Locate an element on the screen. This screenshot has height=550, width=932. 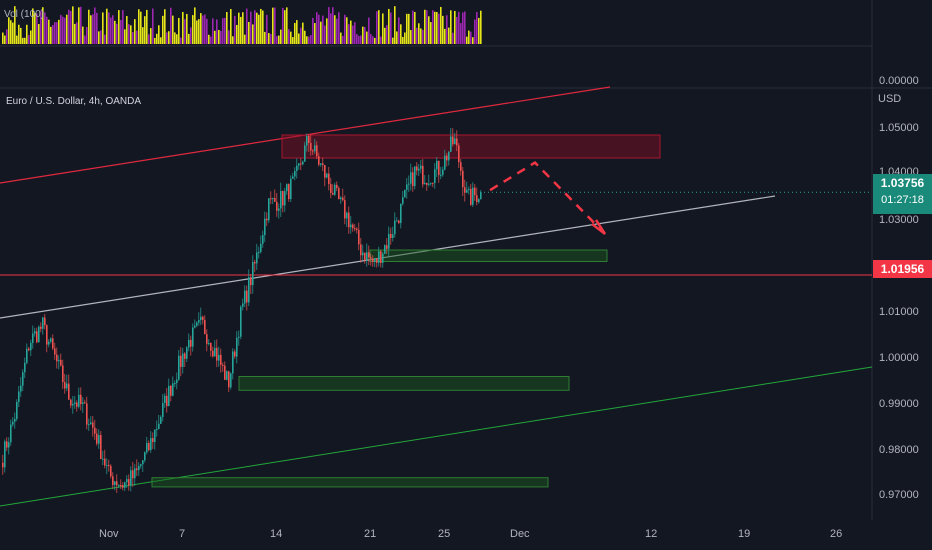
y-tick-label: 0.99000 is located at coordinates (899, 404).